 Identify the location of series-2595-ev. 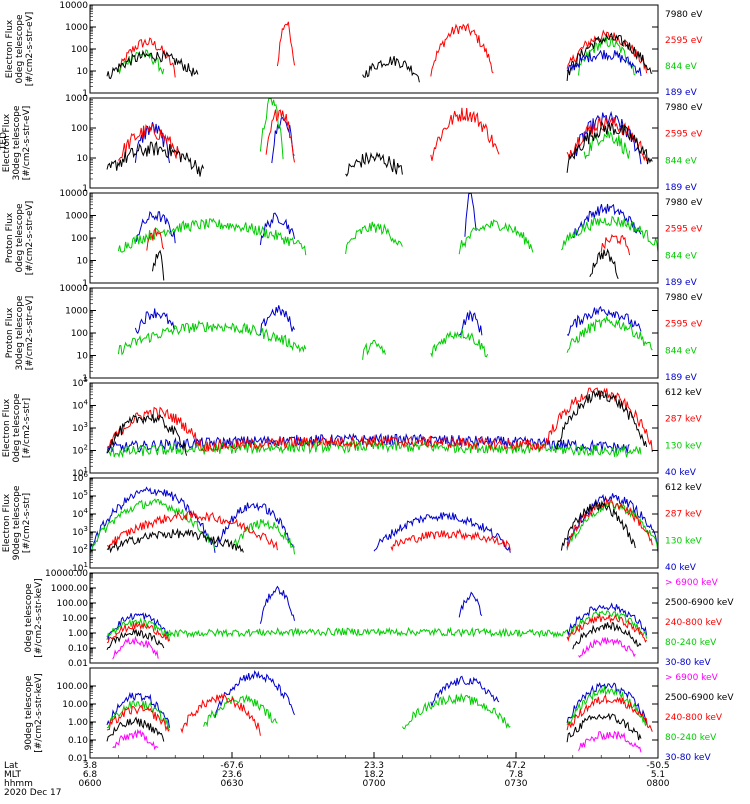
(383, 49).